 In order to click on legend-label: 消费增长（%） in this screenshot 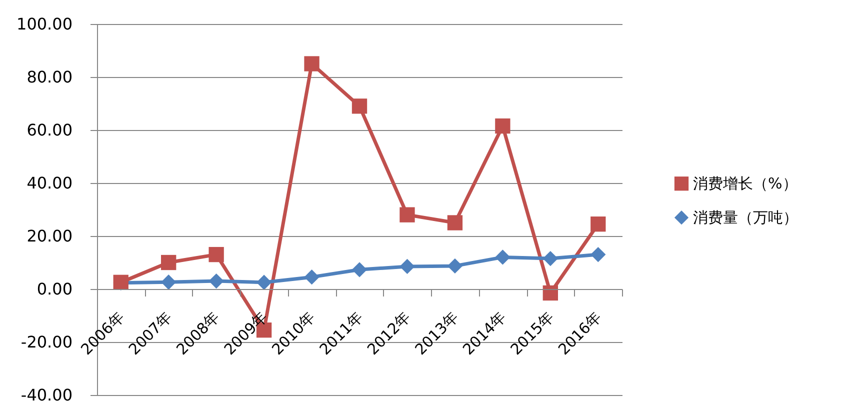, I will do `click(745, 183)`.